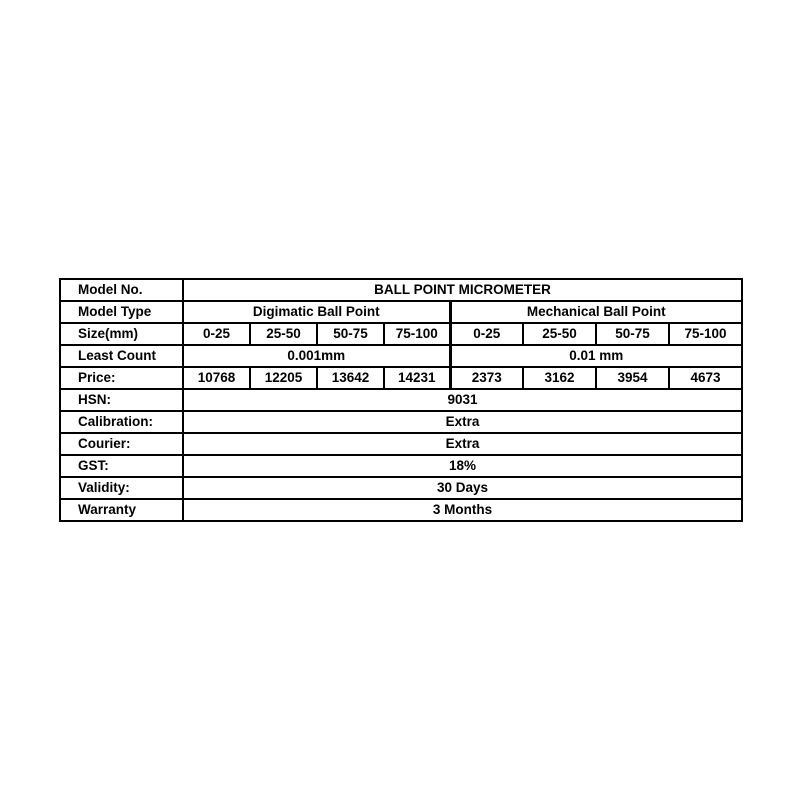  Describe the element at coordinates (632, 378) in the screenshot. I see `price-value: 3954` at that location.